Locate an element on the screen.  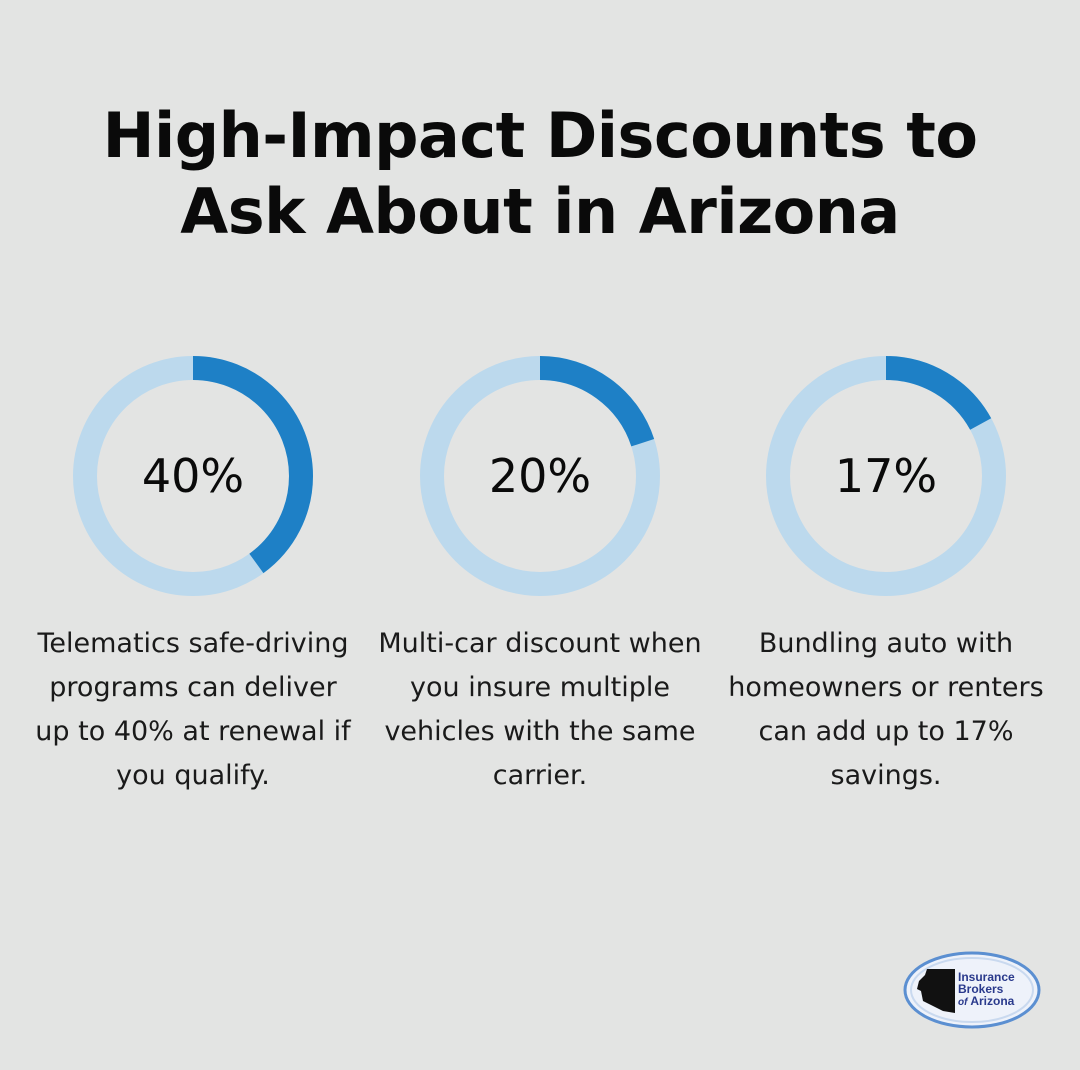
stat-value: 20% is located at coordinates (540, 476).